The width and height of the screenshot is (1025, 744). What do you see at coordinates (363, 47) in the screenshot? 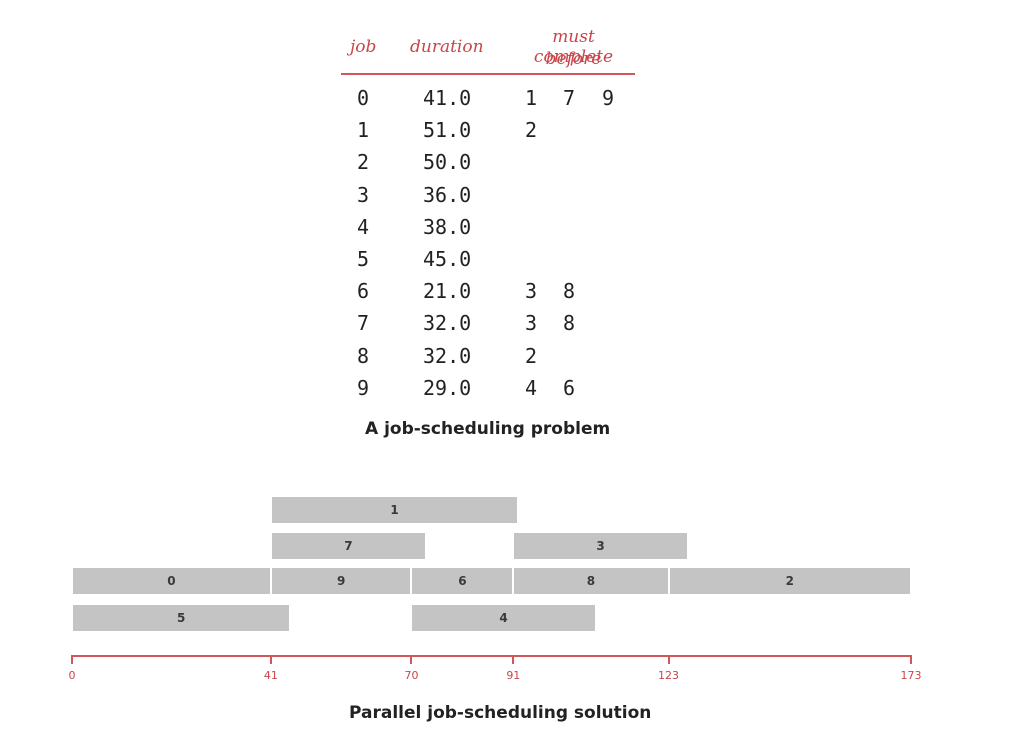
I see `header-job: job` at bounding box center [363, 47].